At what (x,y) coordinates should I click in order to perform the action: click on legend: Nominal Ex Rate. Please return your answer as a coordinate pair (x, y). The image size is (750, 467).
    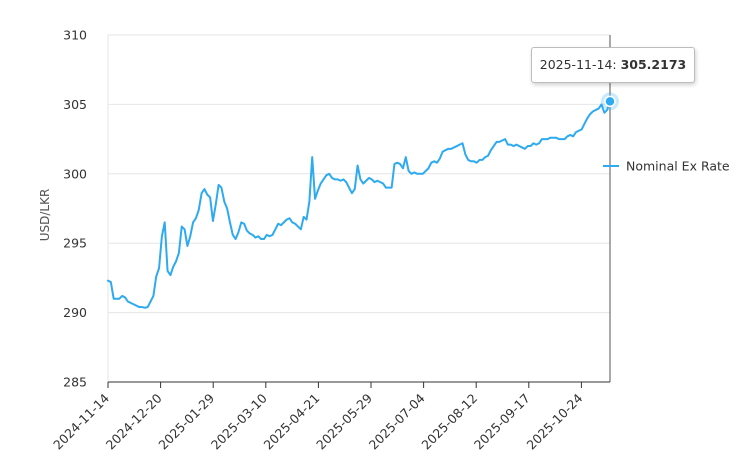
    Looking at the image, I should click on (666, 166).